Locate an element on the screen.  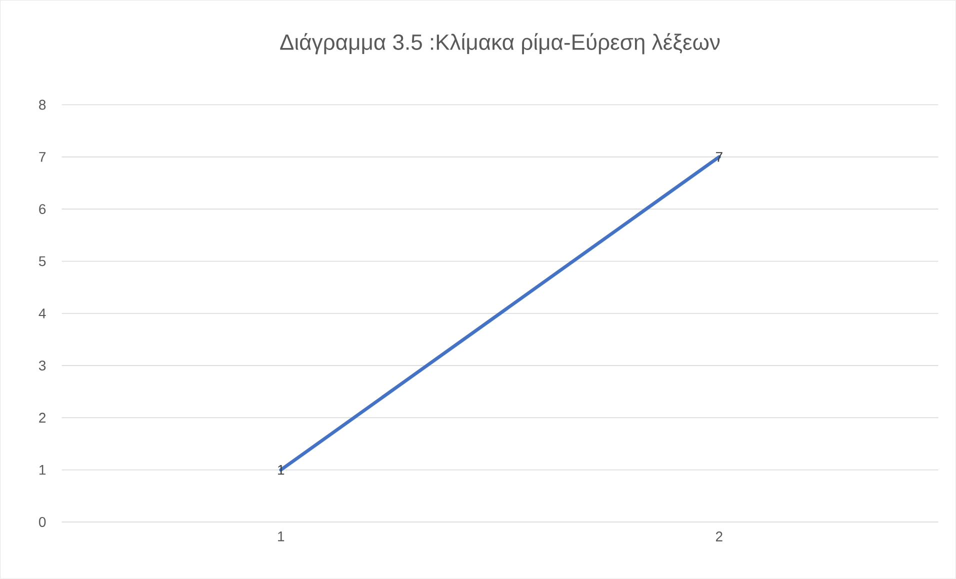
y-tick-label: 3 is located at coordinates (42, 365).